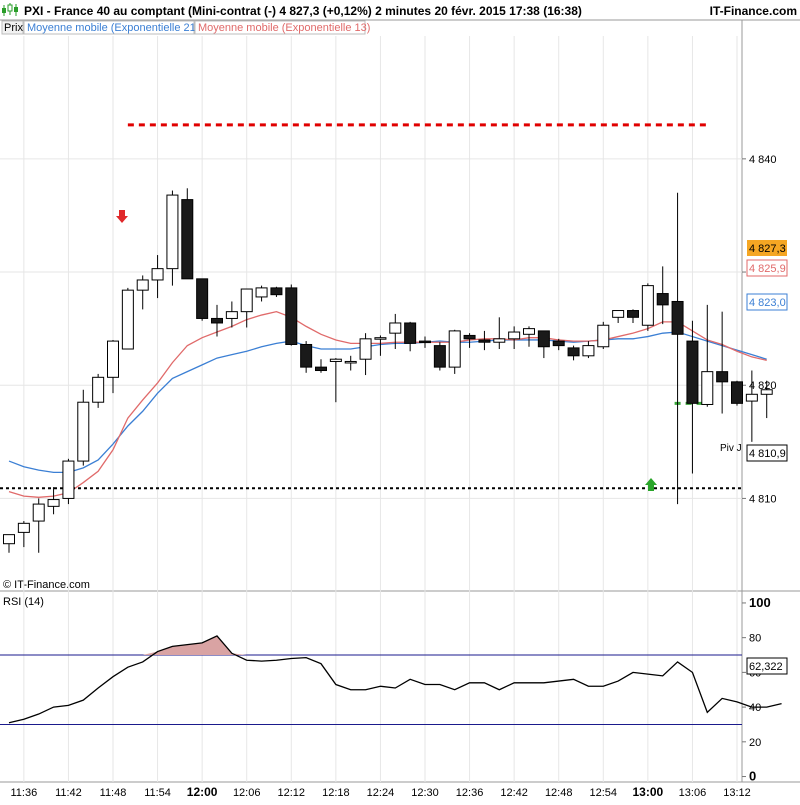 The height and width of the screenshot is (805, 800). I want to click on rsi-line, so click(395, 679).